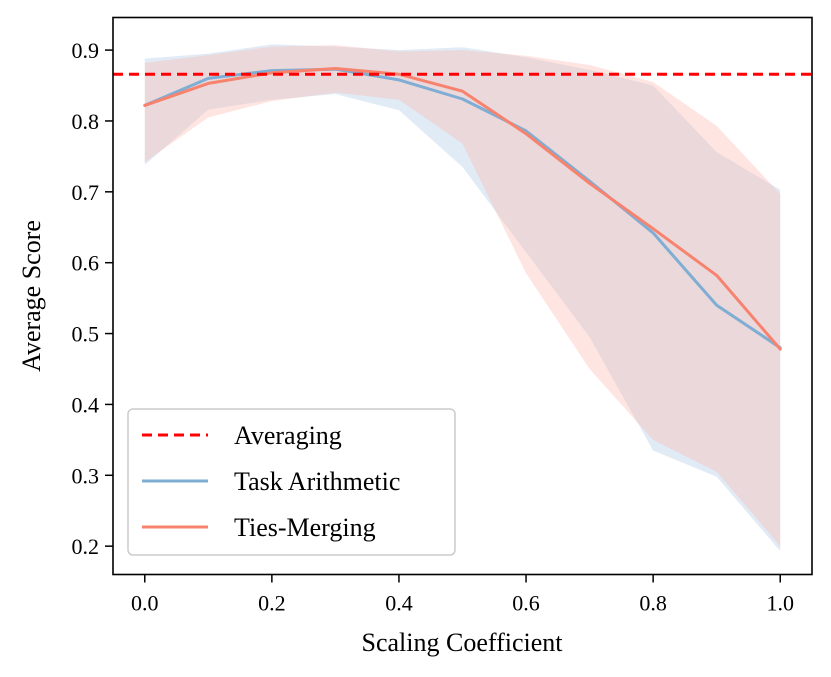 The width and height of the screenshot is (831, 677). What do you see at coordinates (305, 527) in the screenshot?
I see `legend-label-ties-merging: Ties-Merging` at bounding box center [305, 527].